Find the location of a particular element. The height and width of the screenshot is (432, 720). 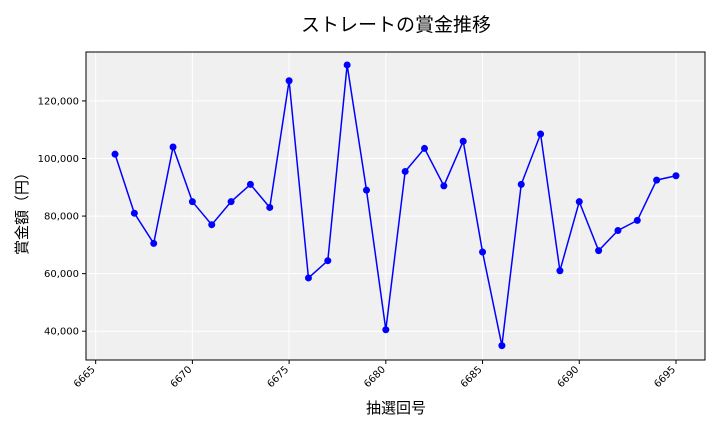

x-tick-label: 6685 is located at coordinates (472, 377).